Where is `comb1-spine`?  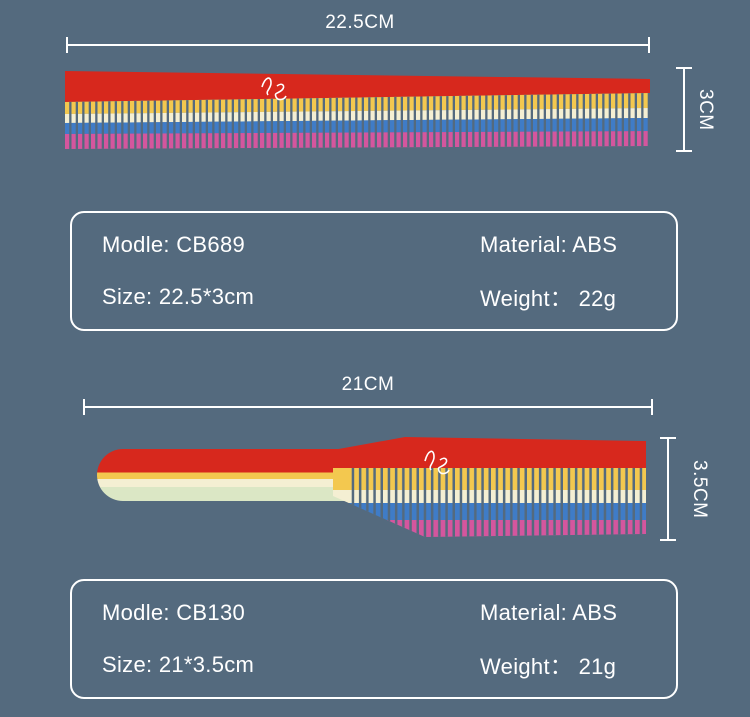
comb1-spine is located at coordinates (357, 86).